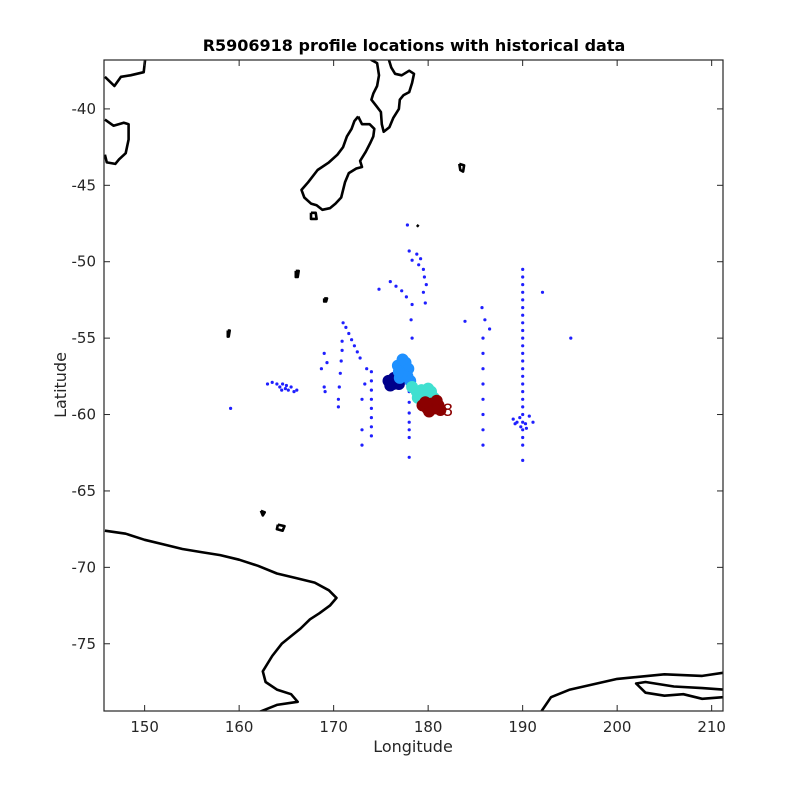 This screenshot has width=800, height=800. I want to click on x-tick-label: 180, so click(428, 727).